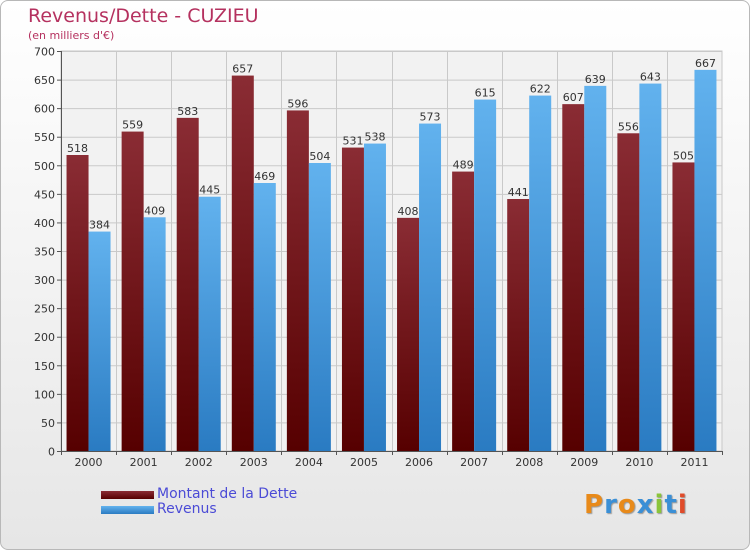 The image size is (750, 550). What do you see at coordinates (319, 156) in the screenshot?
I see `data-label-revenus: 504` at bounding box center [319, 156].